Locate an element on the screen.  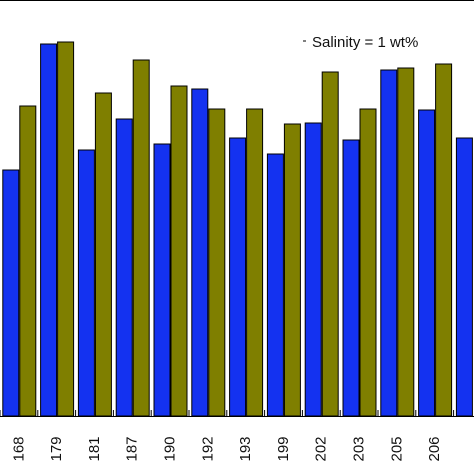
legend-label: Salinity = 1 wt% is located at coordinates (365, 42).